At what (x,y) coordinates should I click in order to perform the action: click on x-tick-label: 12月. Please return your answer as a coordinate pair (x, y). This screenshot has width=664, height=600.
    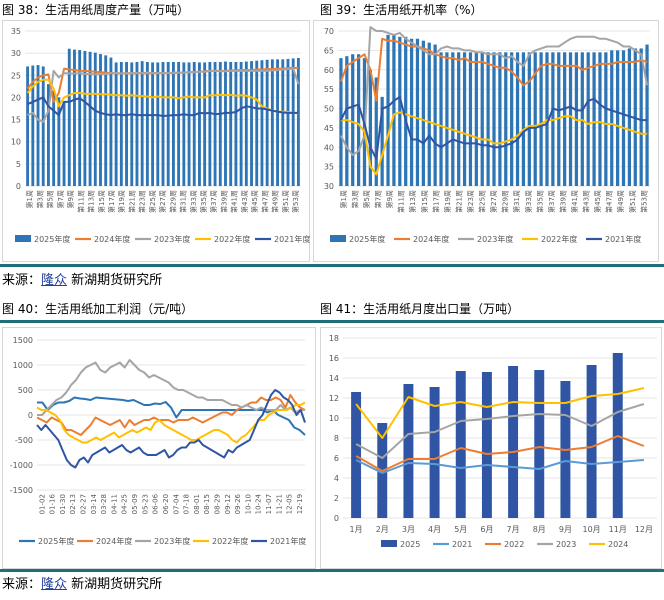
    Looking at the image, I should click on (644, 529).